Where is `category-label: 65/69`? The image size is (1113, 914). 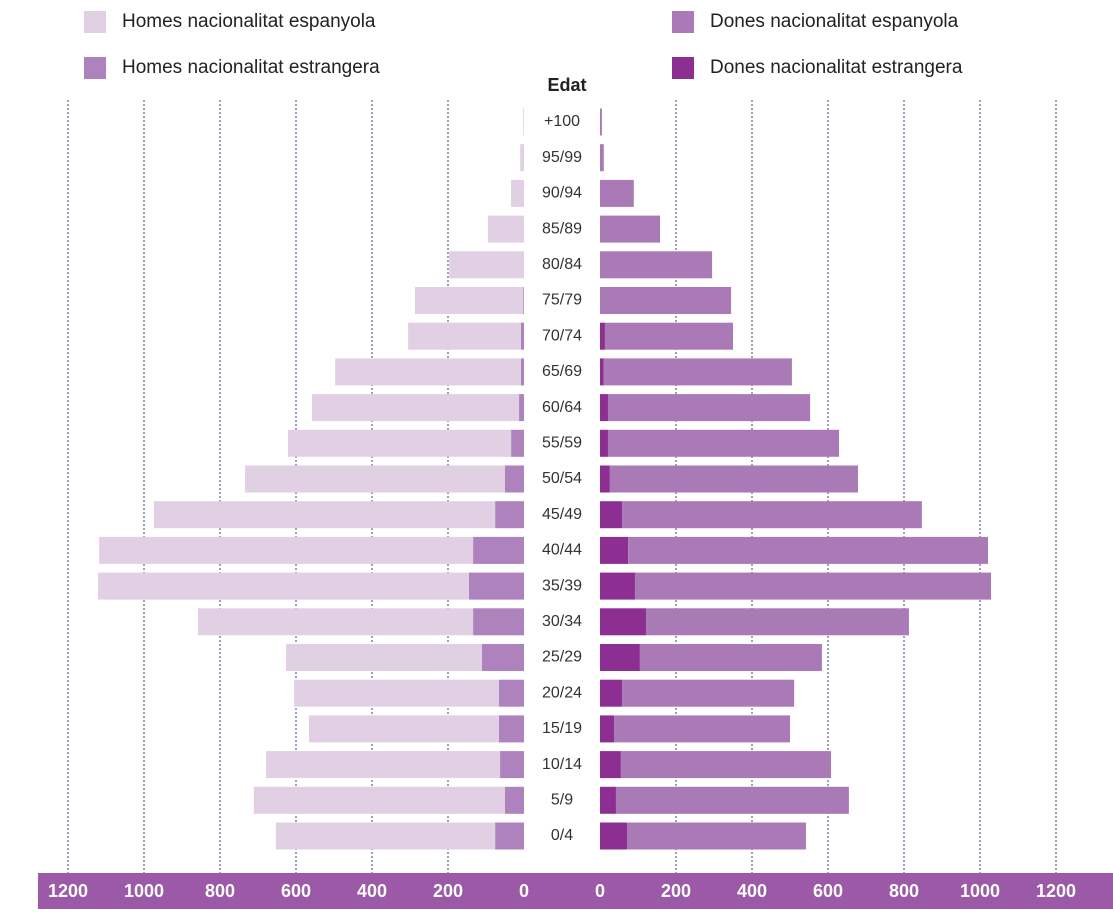
category-label: 65/69 is located at coordinates (562, 371).